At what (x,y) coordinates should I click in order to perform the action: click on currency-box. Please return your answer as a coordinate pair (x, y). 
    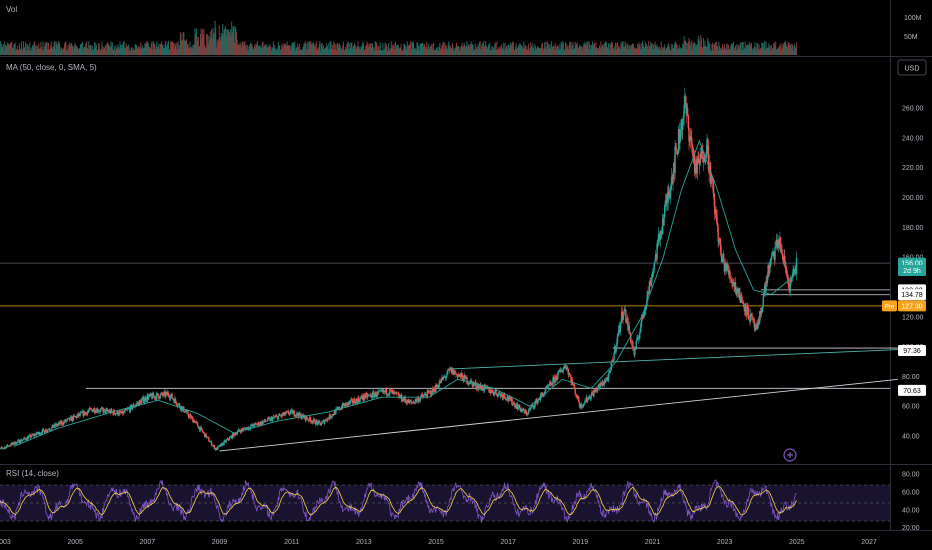
    Looking at the image, I should click on (912, 67).